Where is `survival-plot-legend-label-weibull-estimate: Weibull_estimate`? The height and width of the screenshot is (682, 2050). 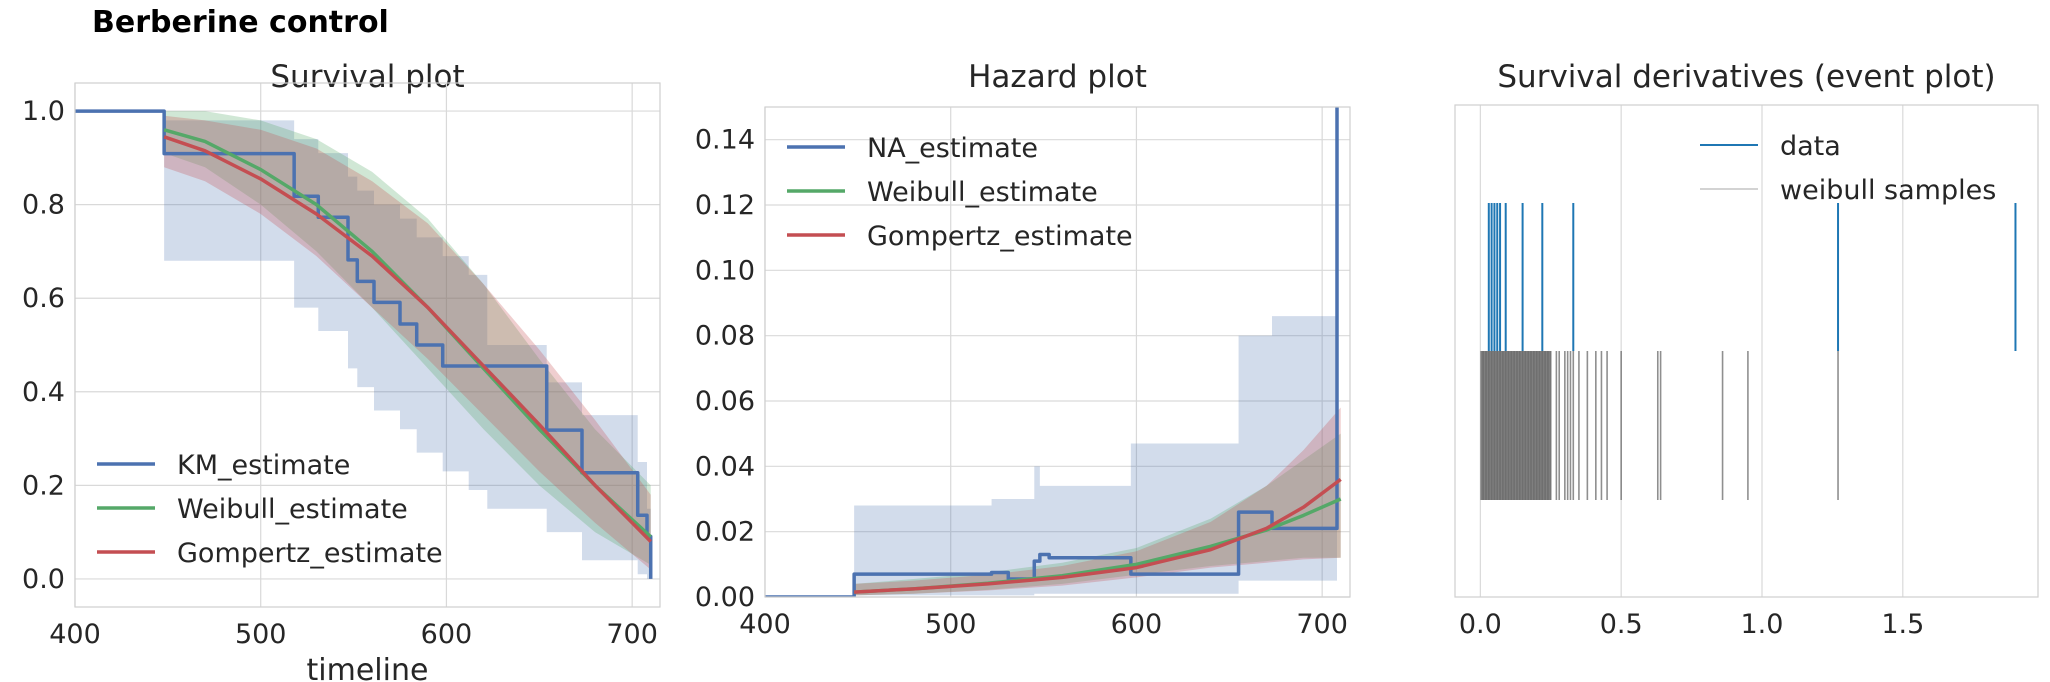
survival-plot-legend-label-weibull-estimate: Weibull_estimate is located at coordinates (292, 509).